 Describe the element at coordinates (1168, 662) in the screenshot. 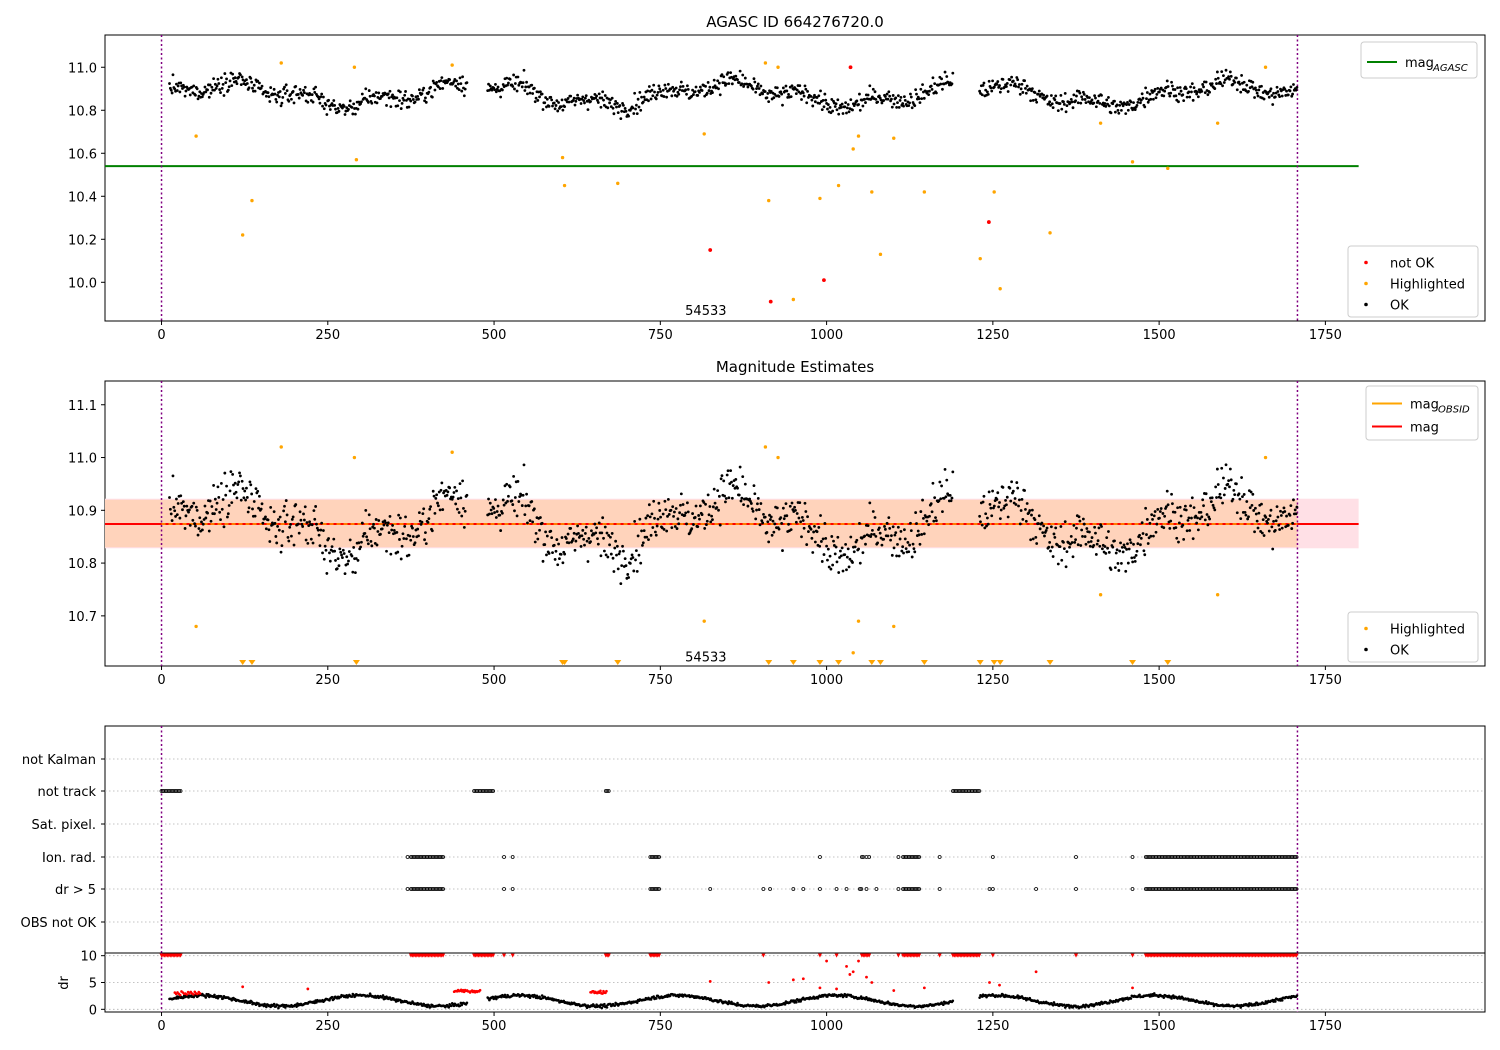

I see `offscale-marker` at that location.